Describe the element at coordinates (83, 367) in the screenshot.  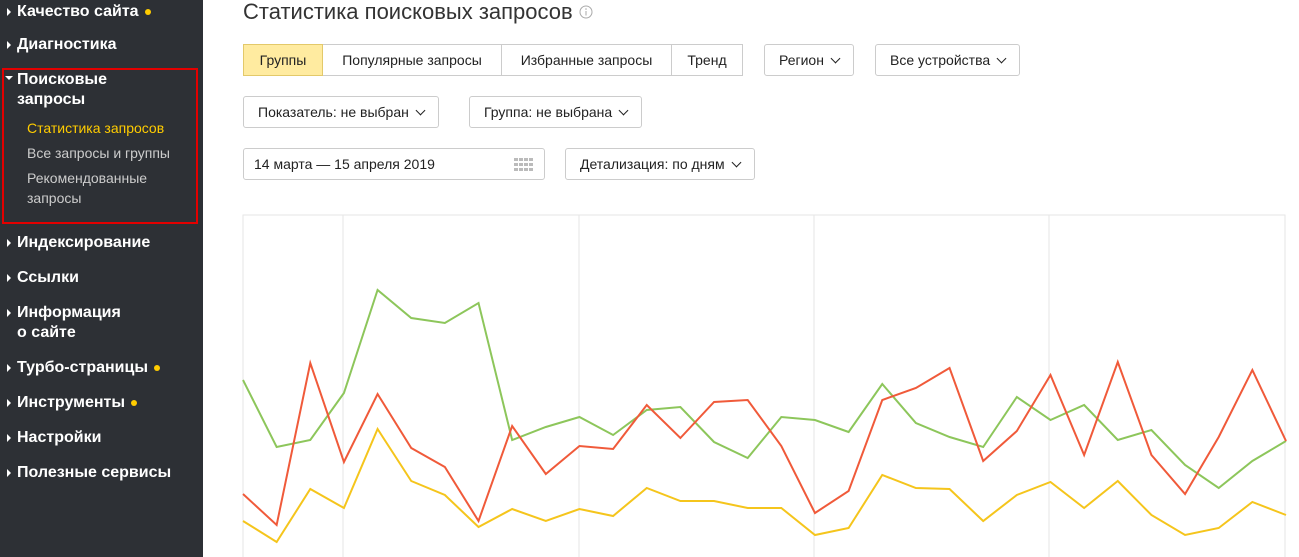
I see `nav-label: Турбо-страницы` at that location.